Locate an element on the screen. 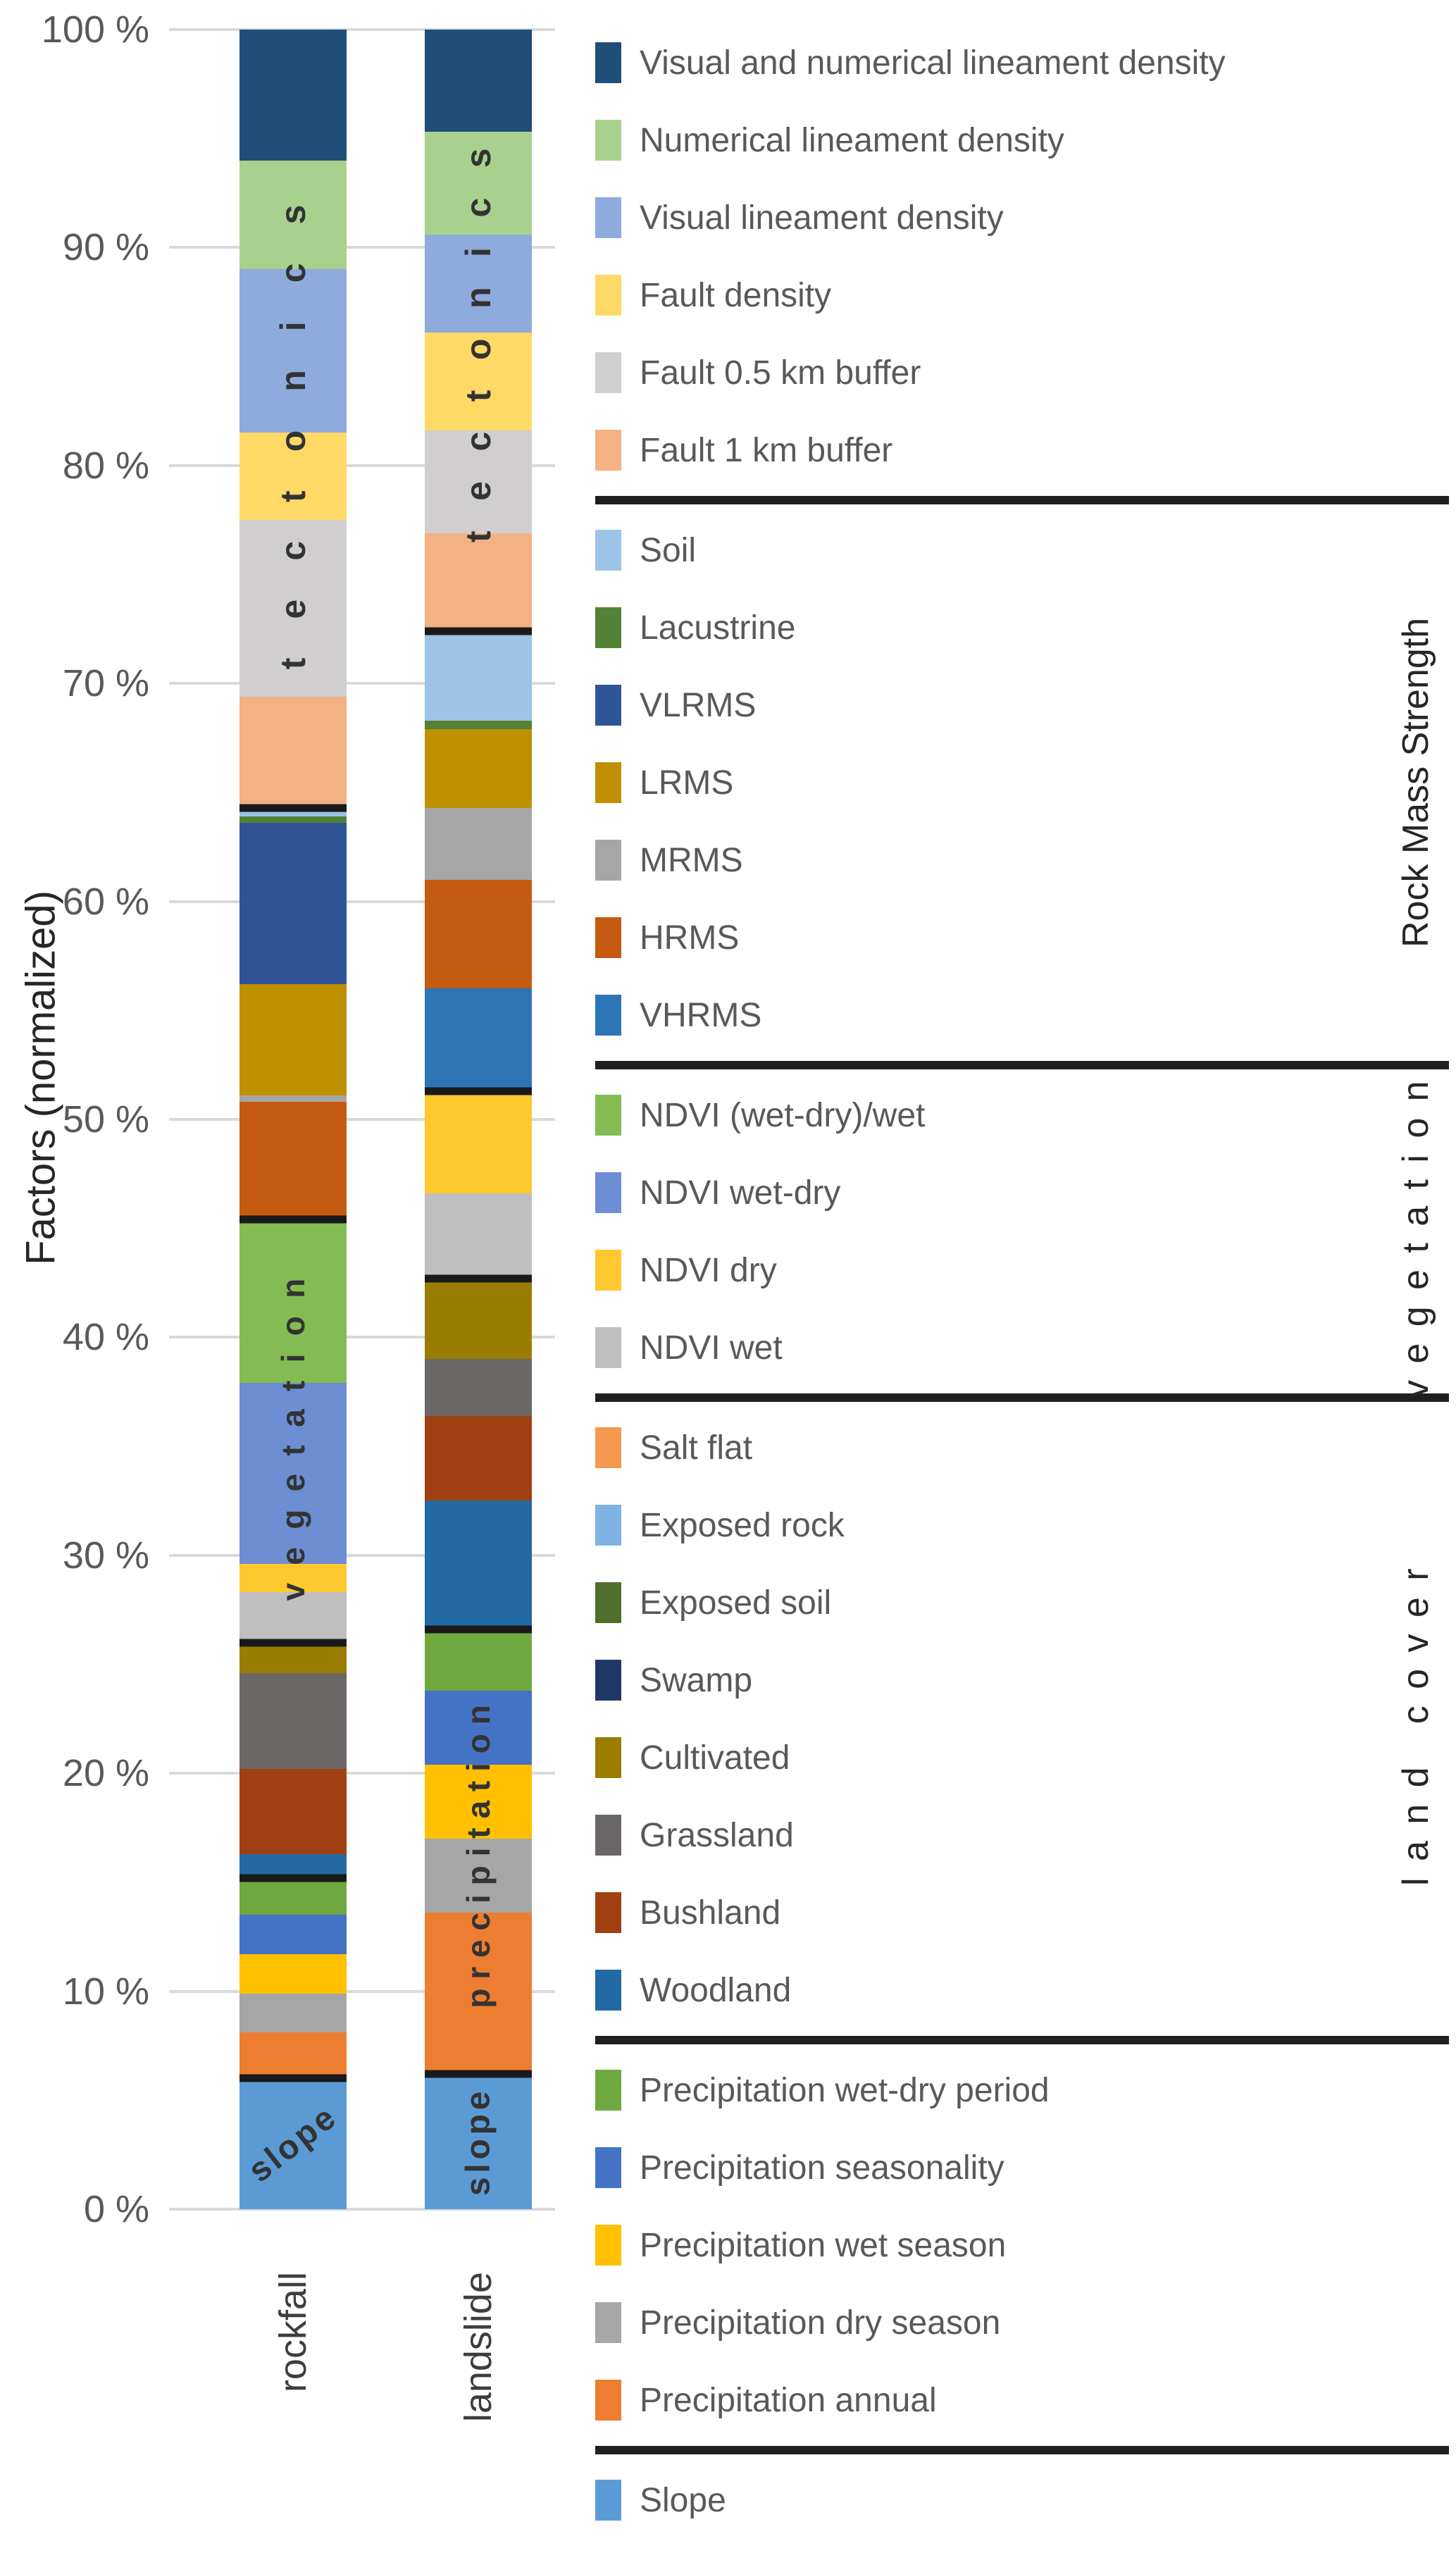 Image resolution: width=1456 pixels, height=2572 pixels. legend-label: VLRMS is located at coordinates (698, 705).